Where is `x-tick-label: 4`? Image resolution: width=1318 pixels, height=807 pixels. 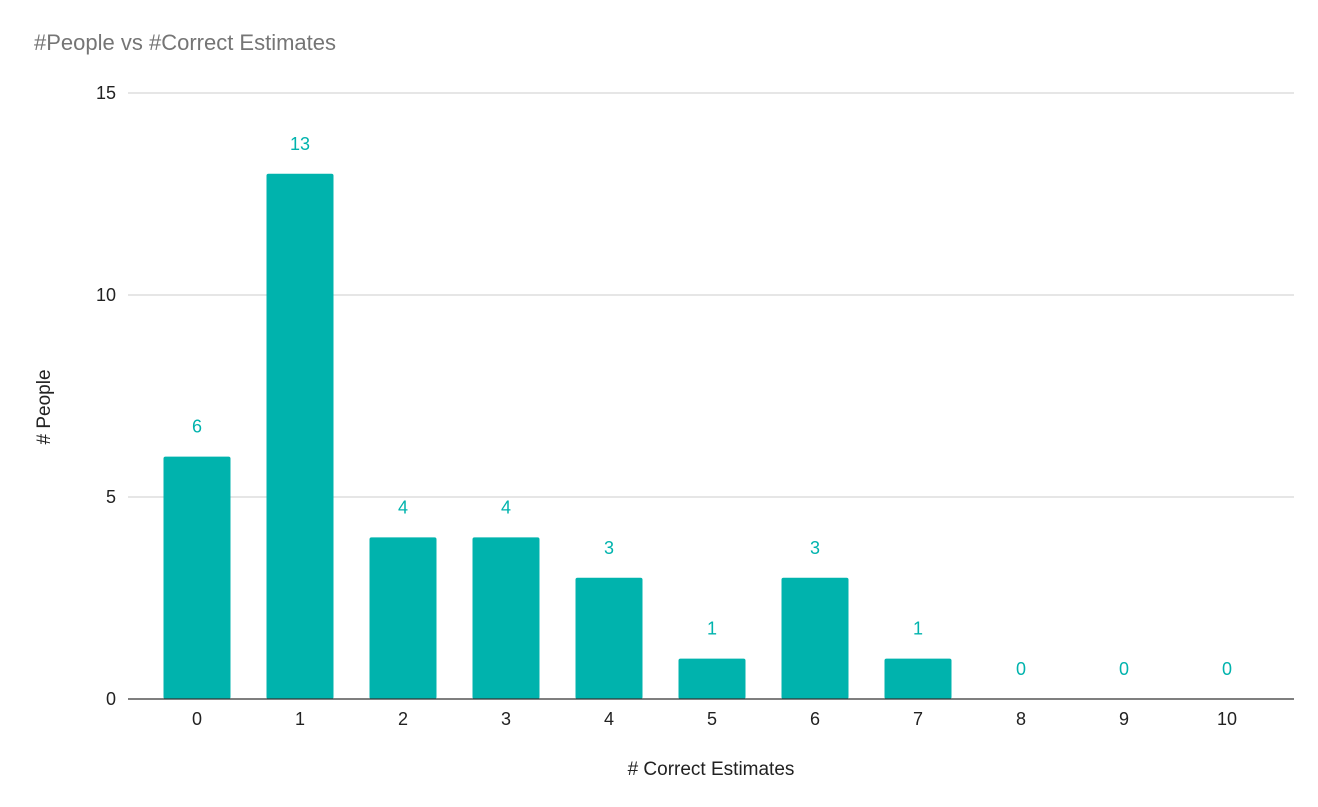
x-tick-label: 4 is located at coordinates (609, 719).